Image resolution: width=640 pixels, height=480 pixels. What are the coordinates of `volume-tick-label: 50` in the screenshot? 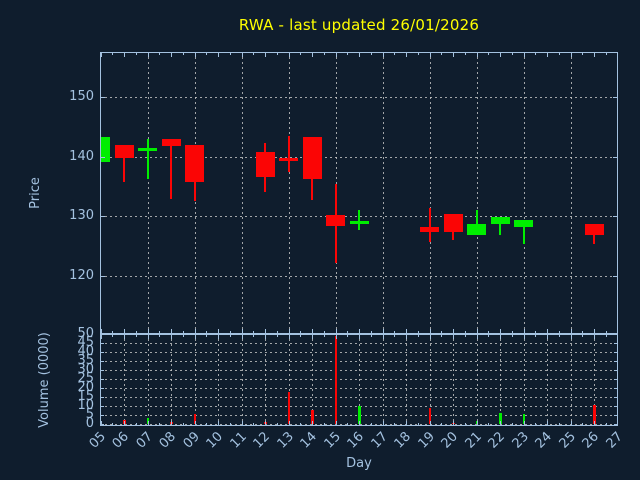 It's located at (85, 333).